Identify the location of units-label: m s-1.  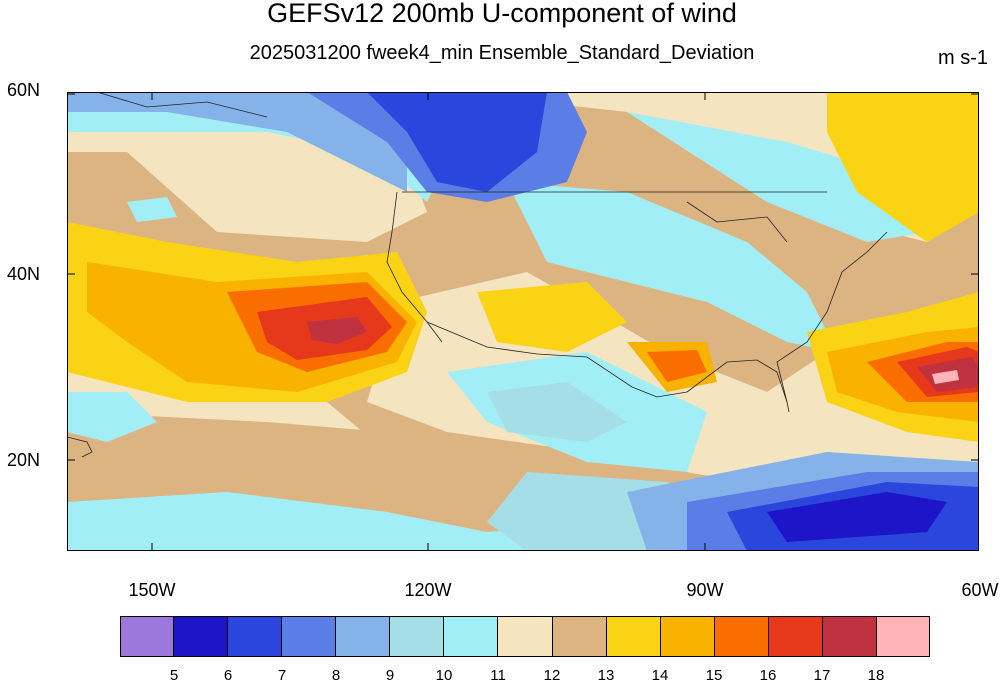
(963, 58).